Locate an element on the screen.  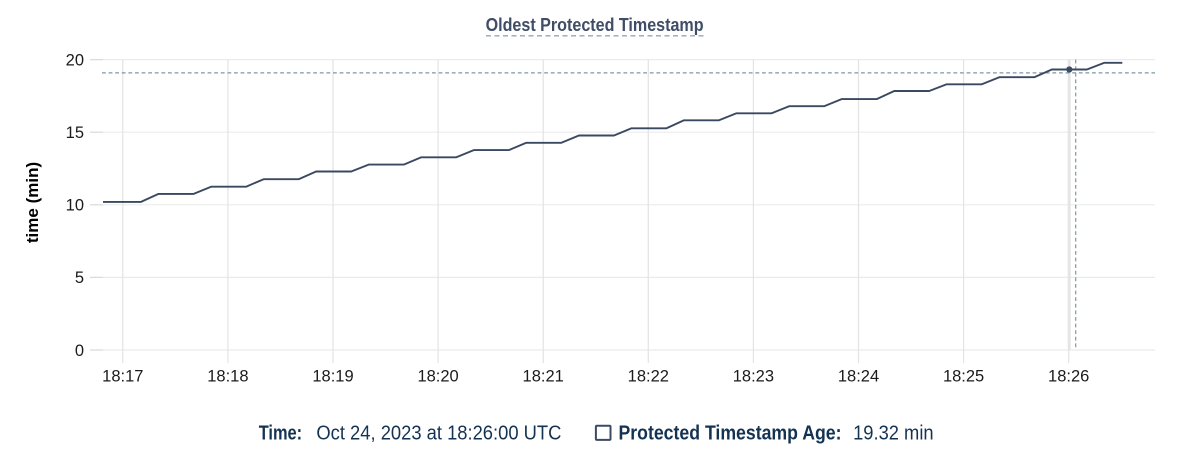
svg-text: 18:22 is located at coordinates (648, 377).